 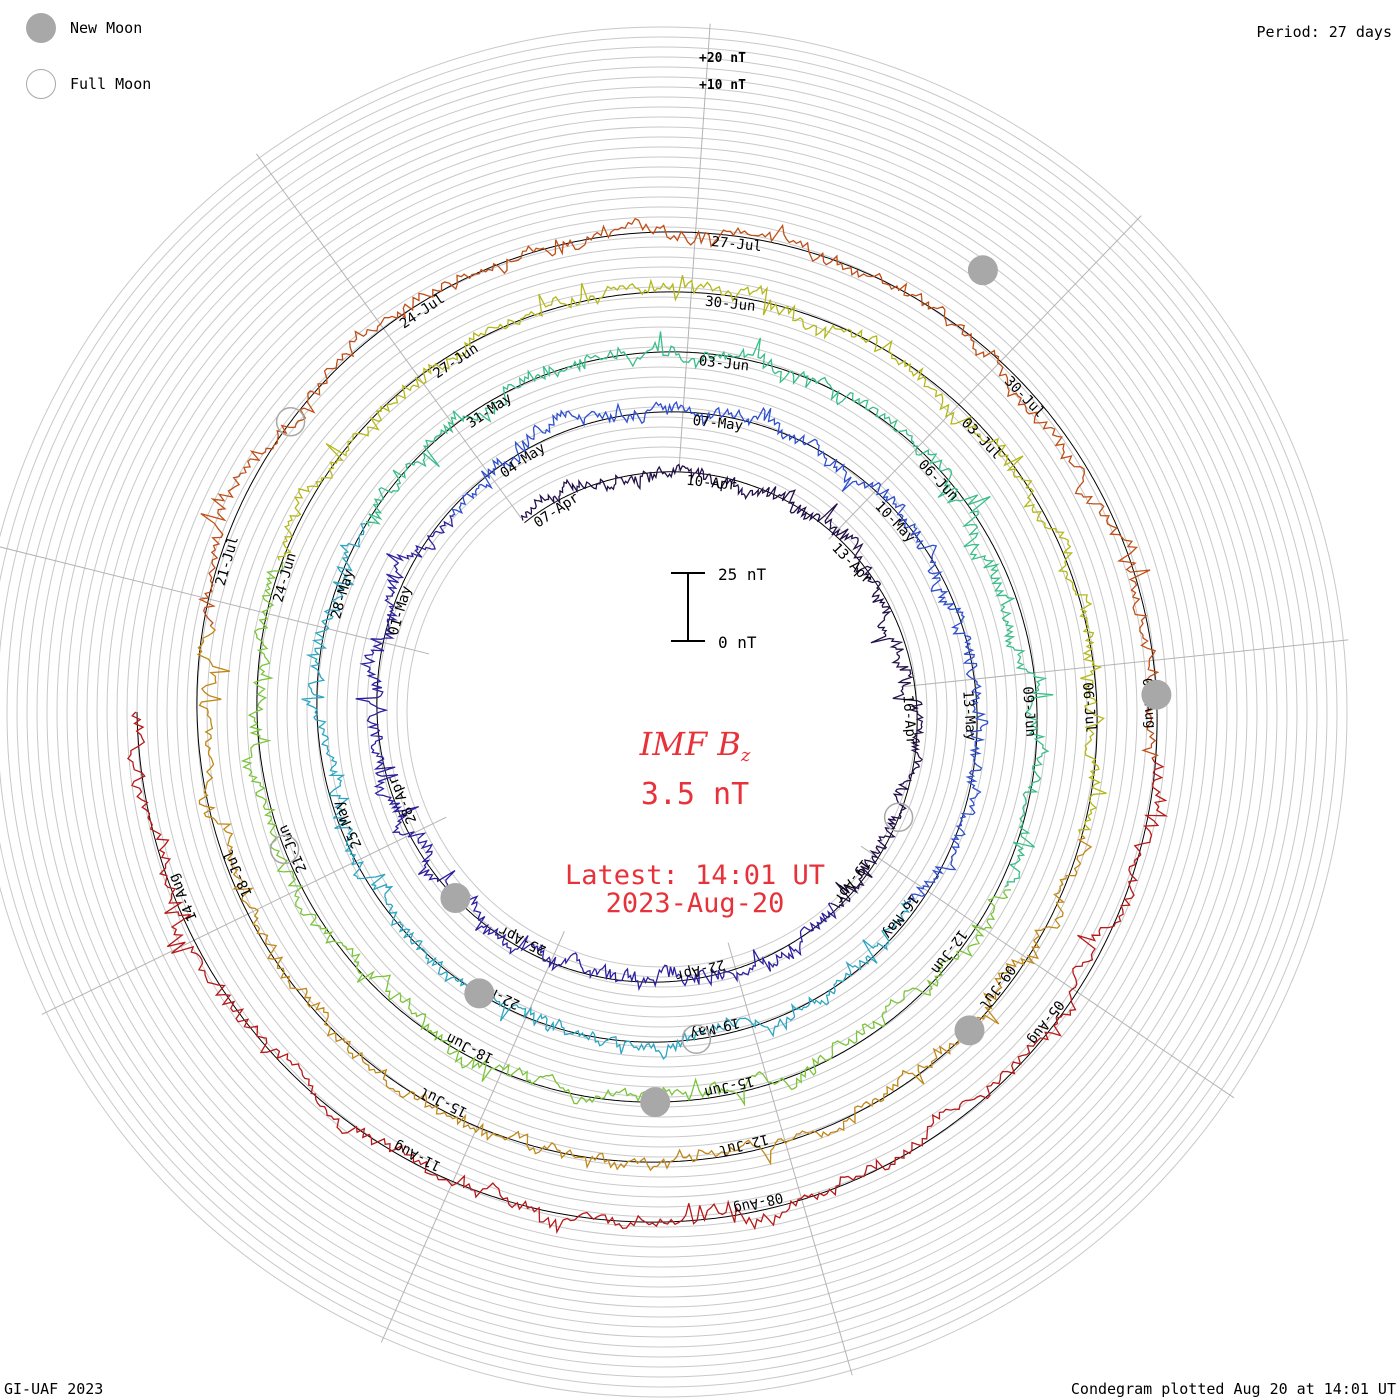 What do you see at coordinates (1028, 712) in the screenshot?
I see `date-label: 09-Jun` at bounding box center [1028, 712].